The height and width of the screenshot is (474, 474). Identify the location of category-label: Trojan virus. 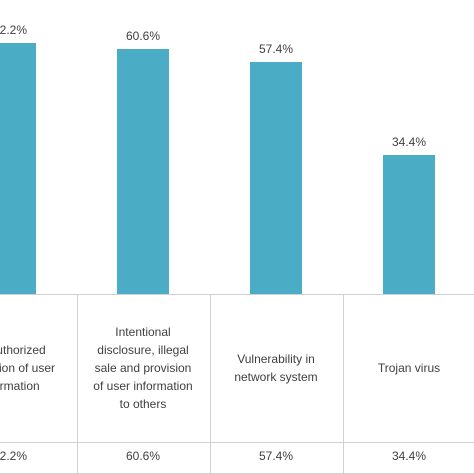
(409, 368).